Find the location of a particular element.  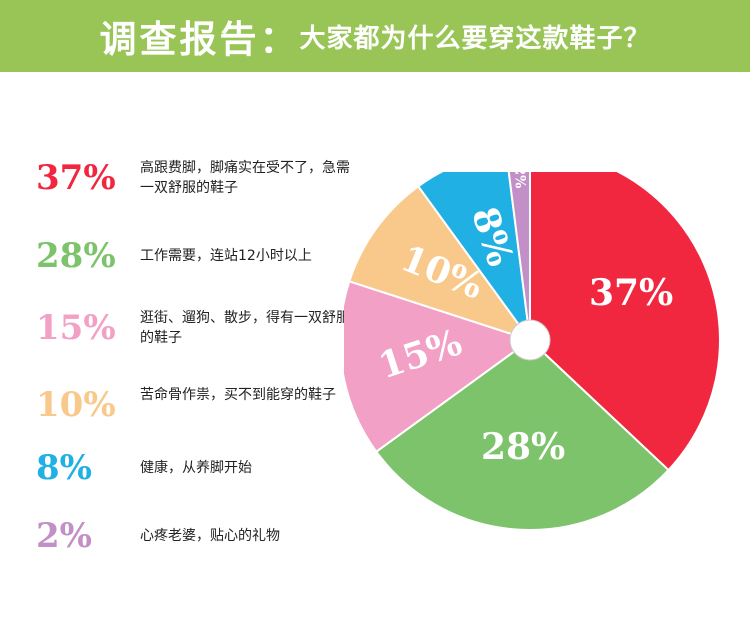

legend-item: 10% 苦命骨作祟，买不到能穿的鞋子 is located at coordinates (196, 413).